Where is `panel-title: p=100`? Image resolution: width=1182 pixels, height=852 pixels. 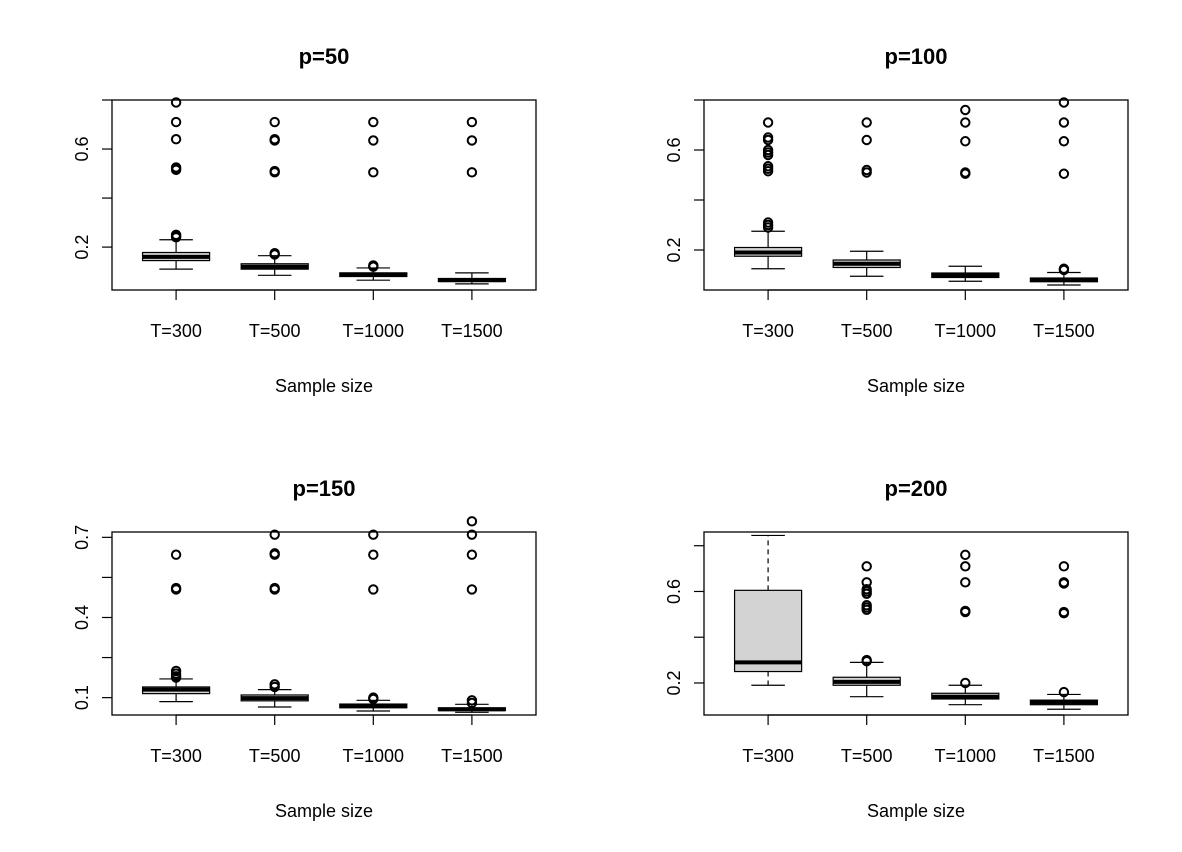 panel-title: p=100 is located at coordinates (916, 56).